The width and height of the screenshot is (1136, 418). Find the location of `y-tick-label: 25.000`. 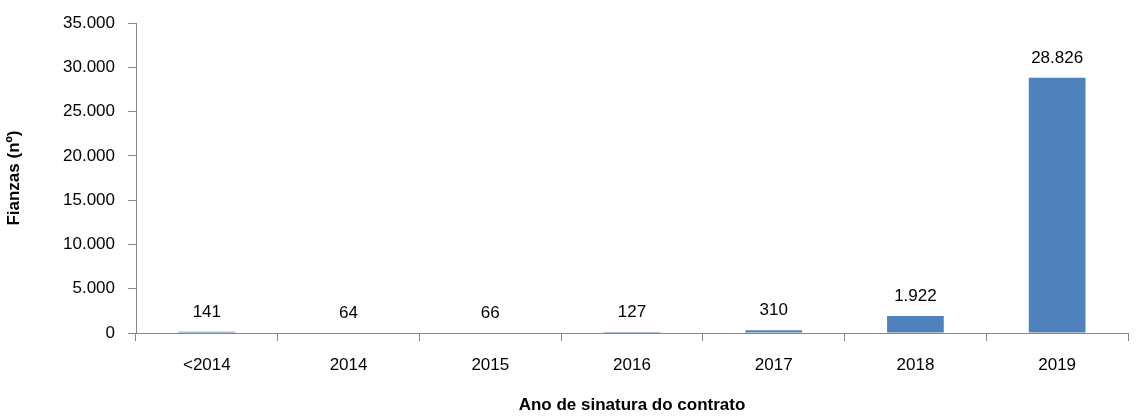

y-tick-label: 25.000 is located at coordinates (89, 111).